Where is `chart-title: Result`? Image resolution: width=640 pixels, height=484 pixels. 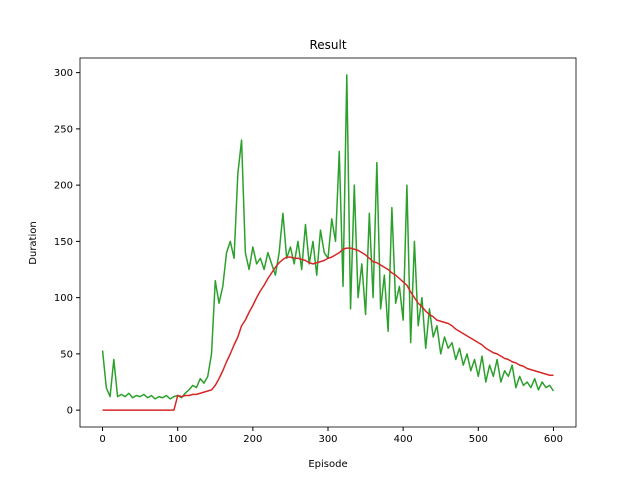
chart-title: Result is located at coordinates (327, 45).